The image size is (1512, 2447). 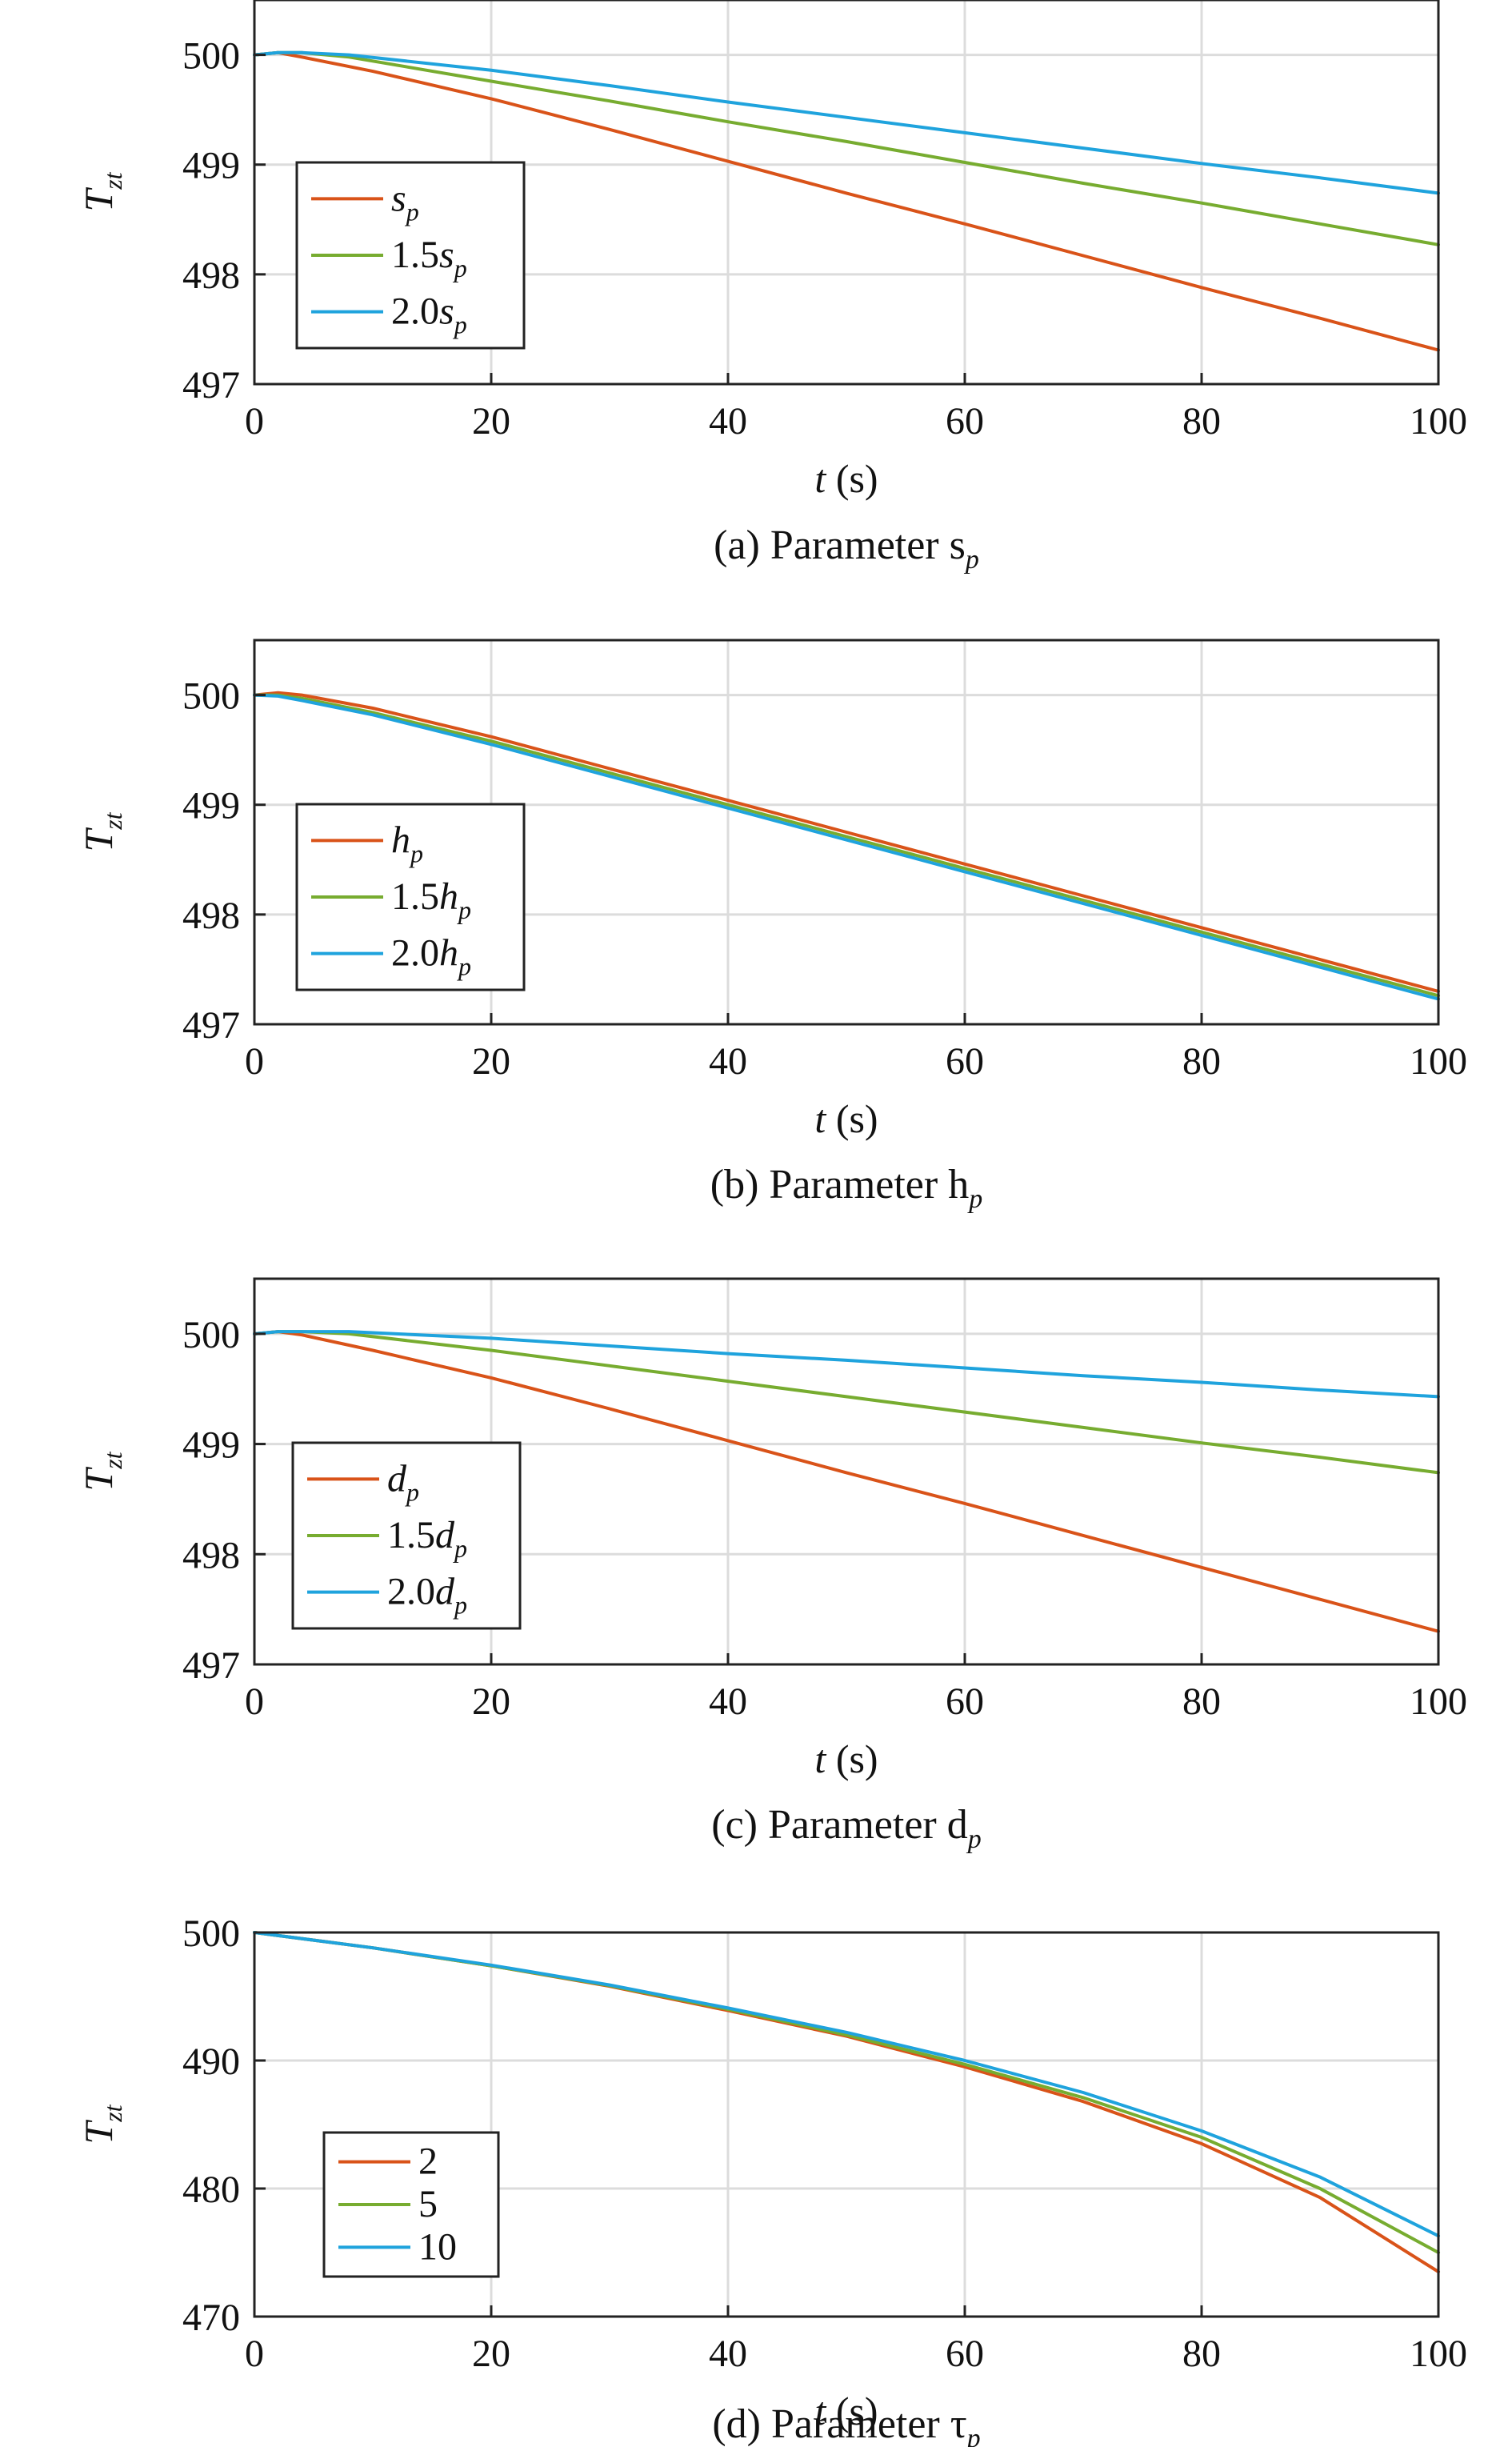 I want to click on legend-entry: dp, so click(x=403, y=1481).